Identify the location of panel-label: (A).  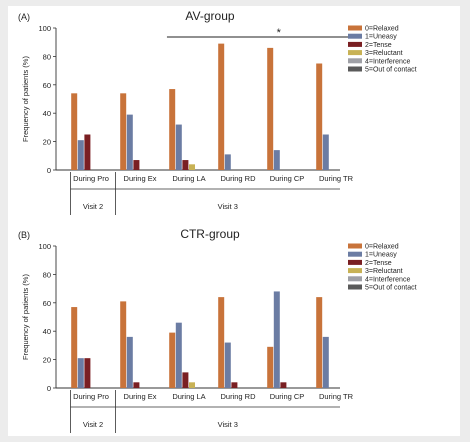
(24, 17).